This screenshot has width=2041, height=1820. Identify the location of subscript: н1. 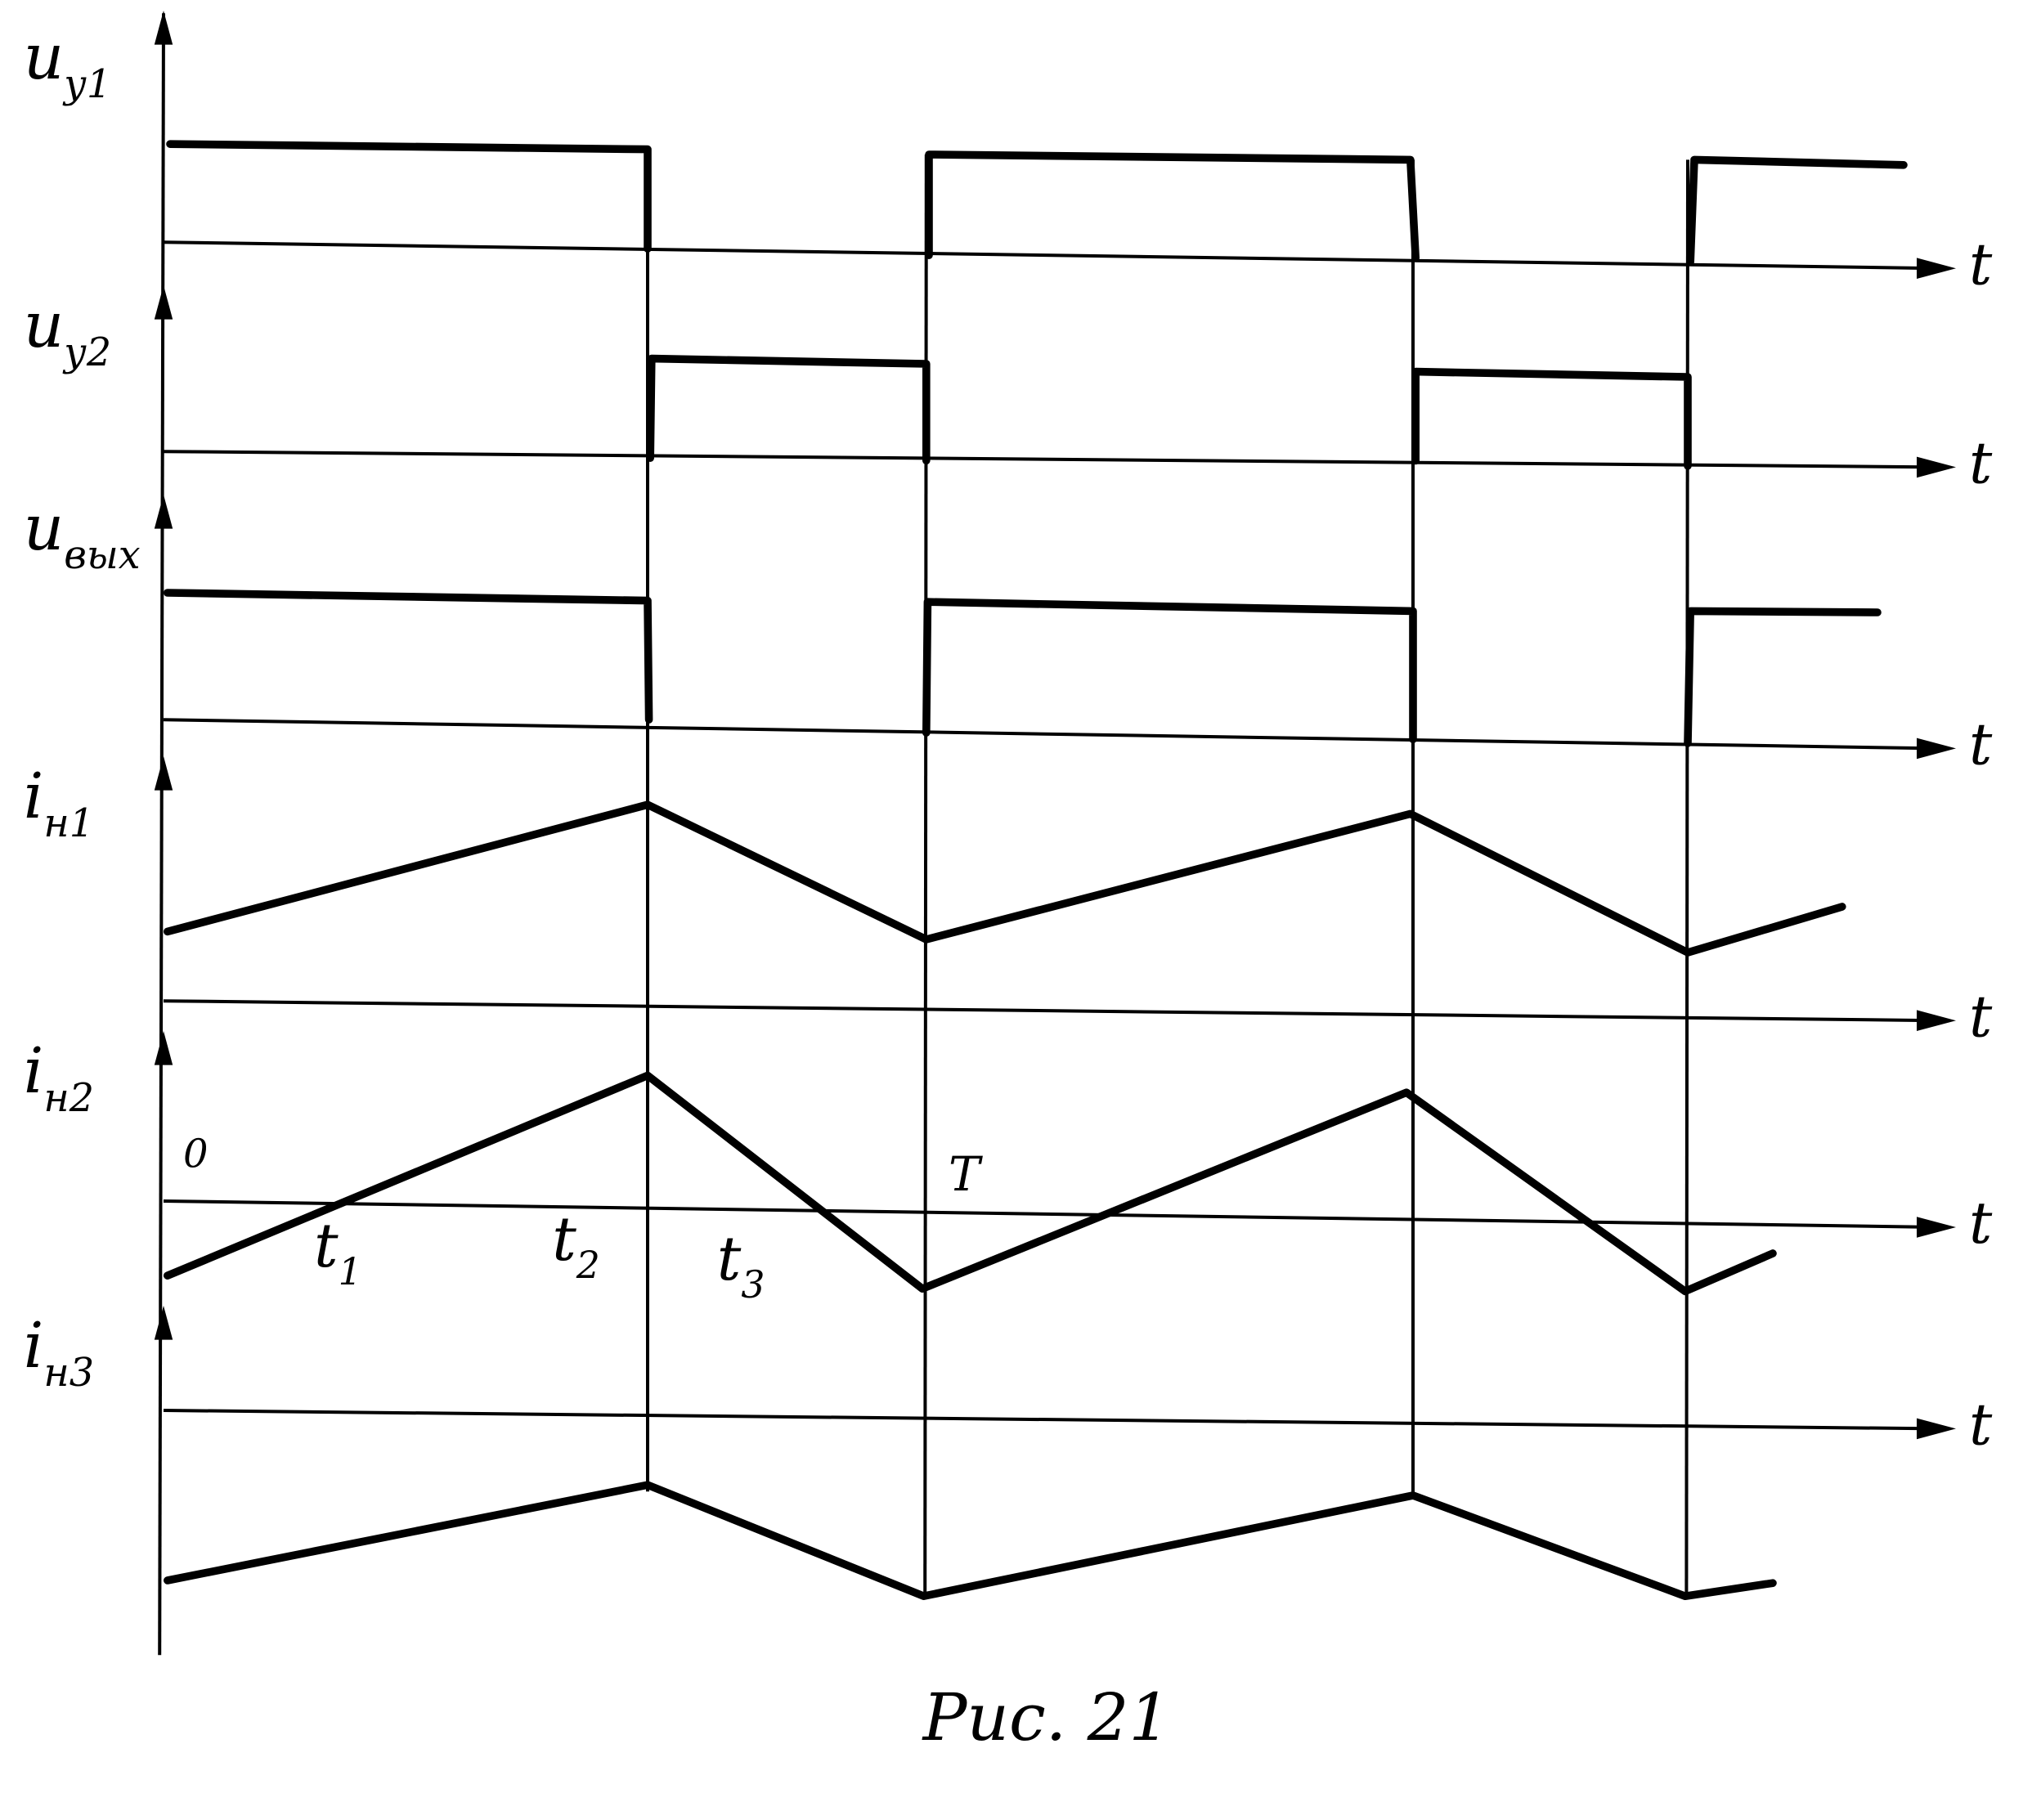
(68, 824).